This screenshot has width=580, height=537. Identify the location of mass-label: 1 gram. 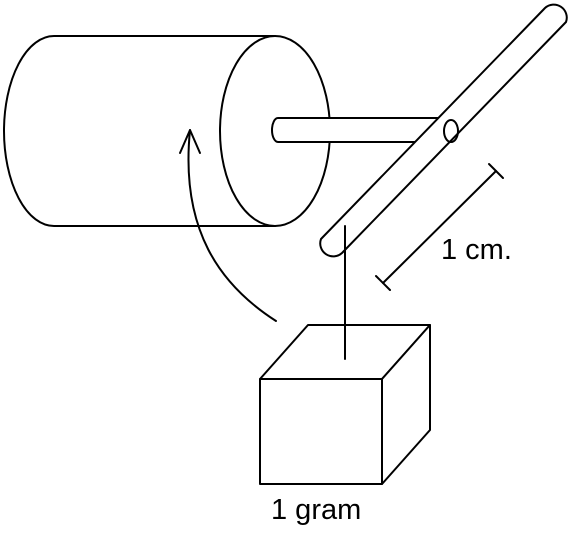
(316, 510).